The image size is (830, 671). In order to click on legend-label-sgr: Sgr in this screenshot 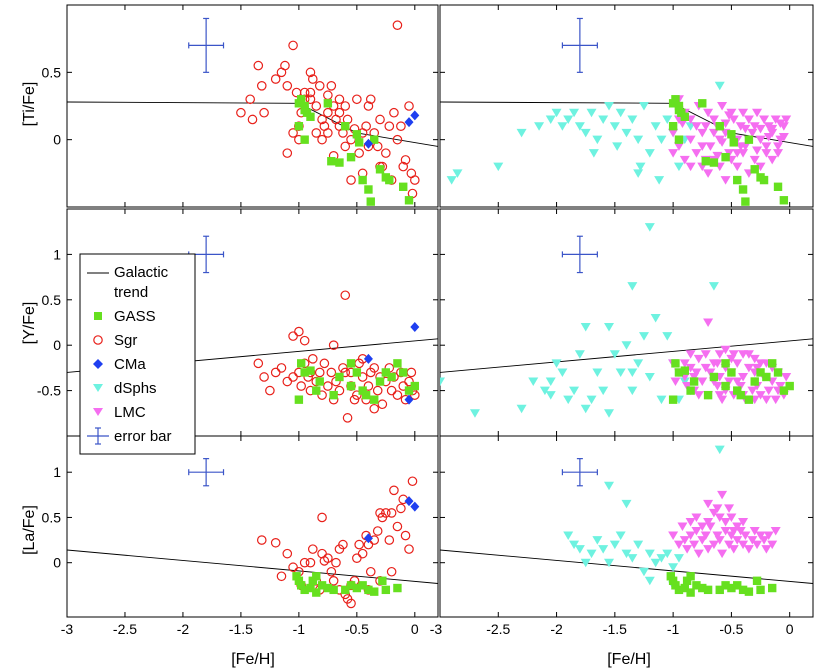, I will do `click(125, 340)`.